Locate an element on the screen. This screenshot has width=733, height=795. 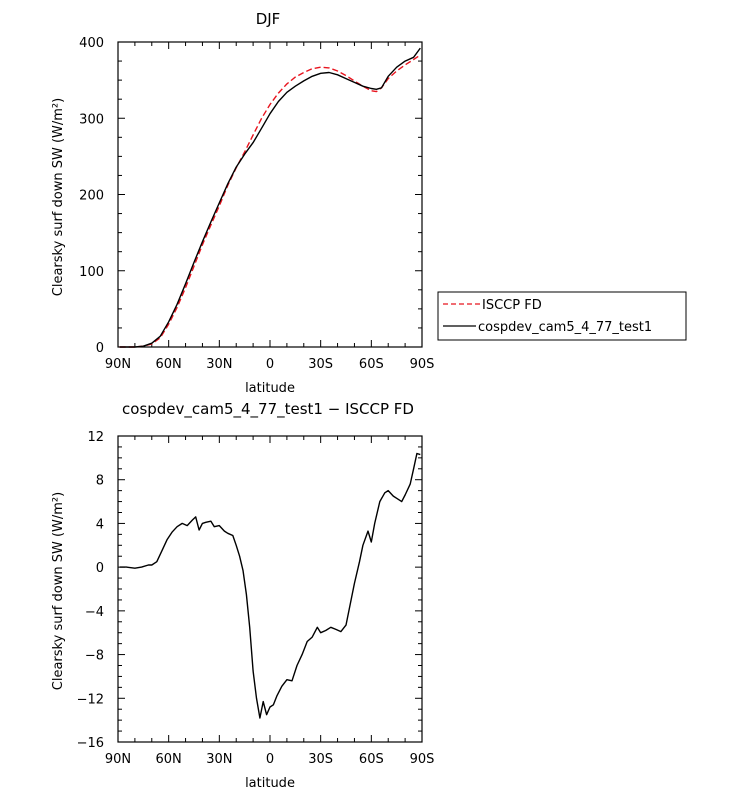
bottom-chart-y-tick-label: 12 is located at coordinates (95, 437).